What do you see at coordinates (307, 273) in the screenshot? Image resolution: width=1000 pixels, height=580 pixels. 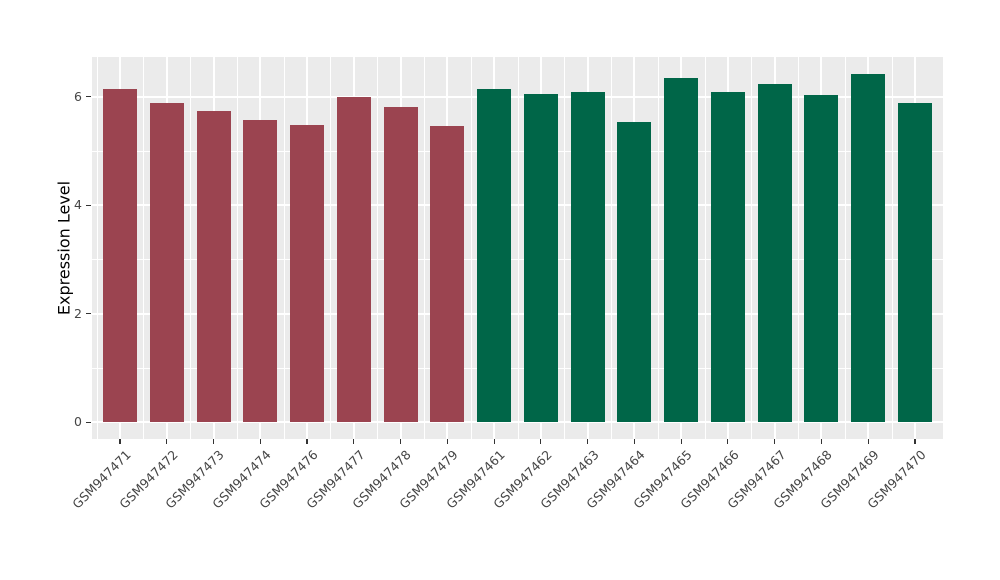 I see `bar-GSM947476` at bounding box center [307, 273].